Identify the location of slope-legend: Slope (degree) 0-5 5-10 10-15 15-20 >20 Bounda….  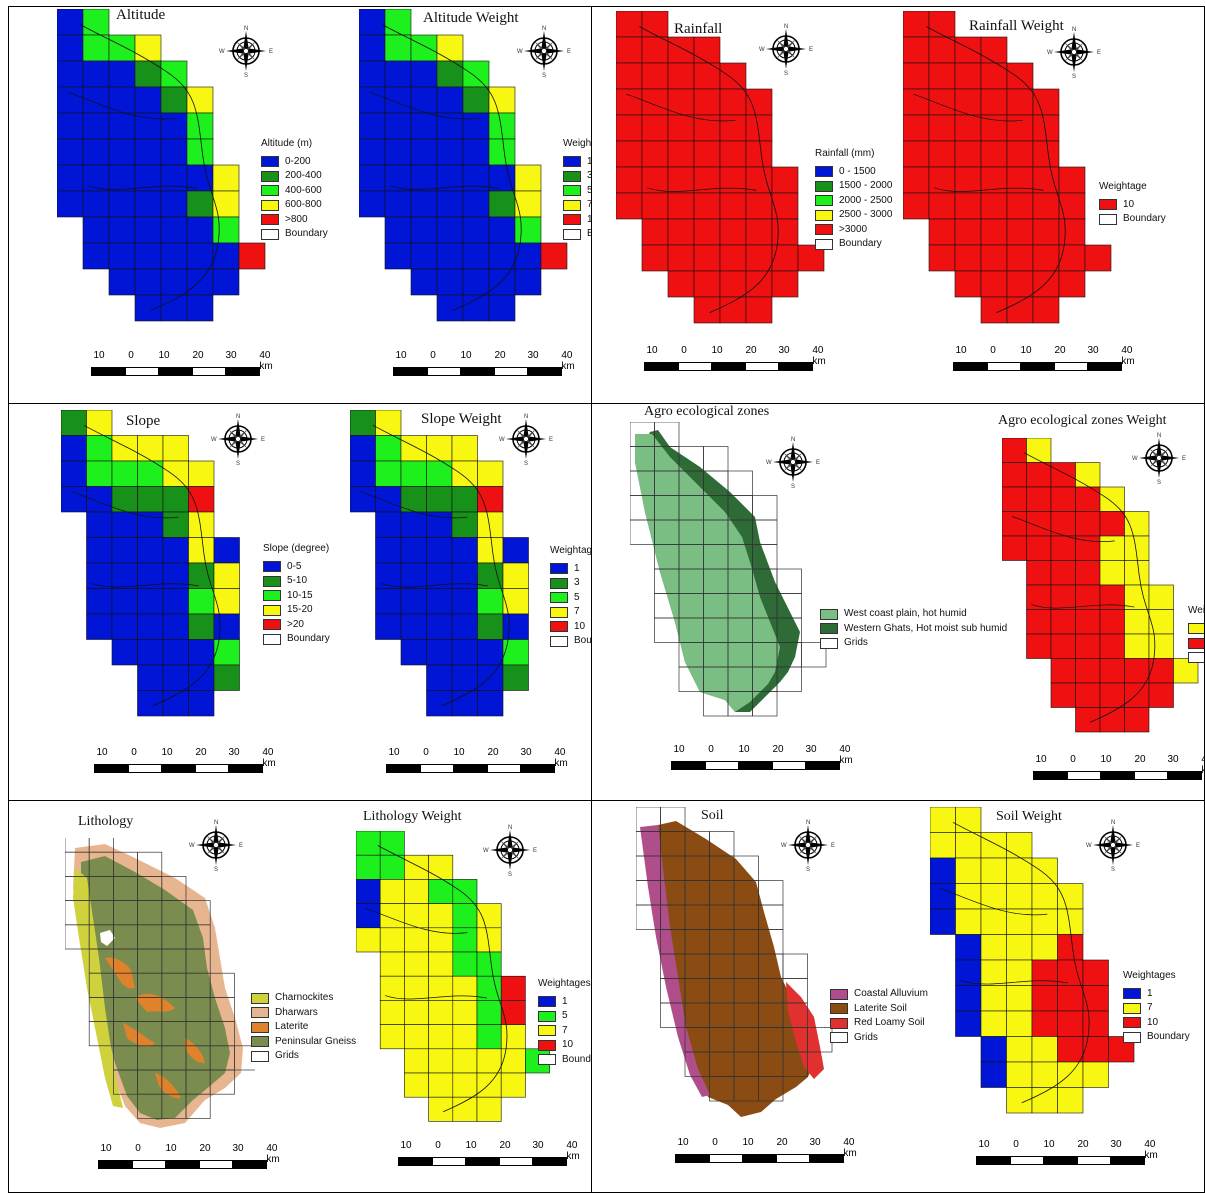
(296, 594).